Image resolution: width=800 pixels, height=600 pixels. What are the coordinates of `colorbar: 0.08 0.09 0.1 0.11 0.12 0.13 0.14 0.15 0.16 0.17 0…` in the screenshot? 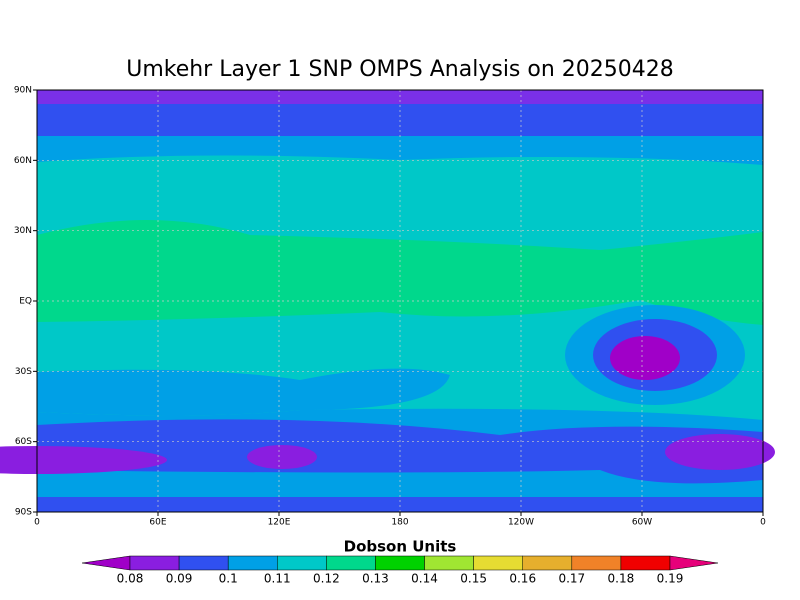 It's located at (400, 570).